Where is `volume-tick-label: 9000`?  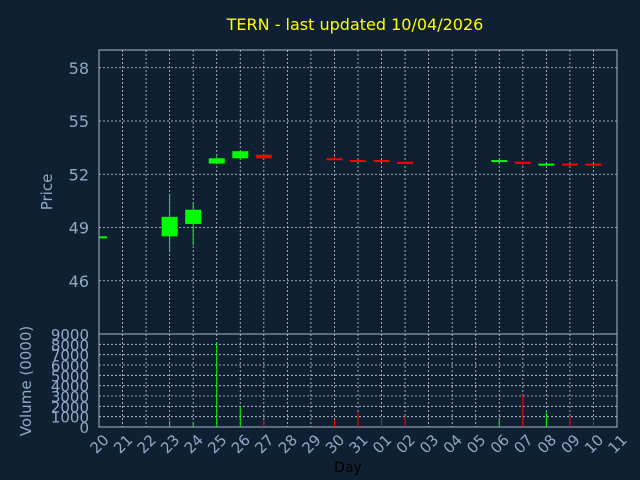
volume-tick-label: 9000 is located at coordinates (70, 335).